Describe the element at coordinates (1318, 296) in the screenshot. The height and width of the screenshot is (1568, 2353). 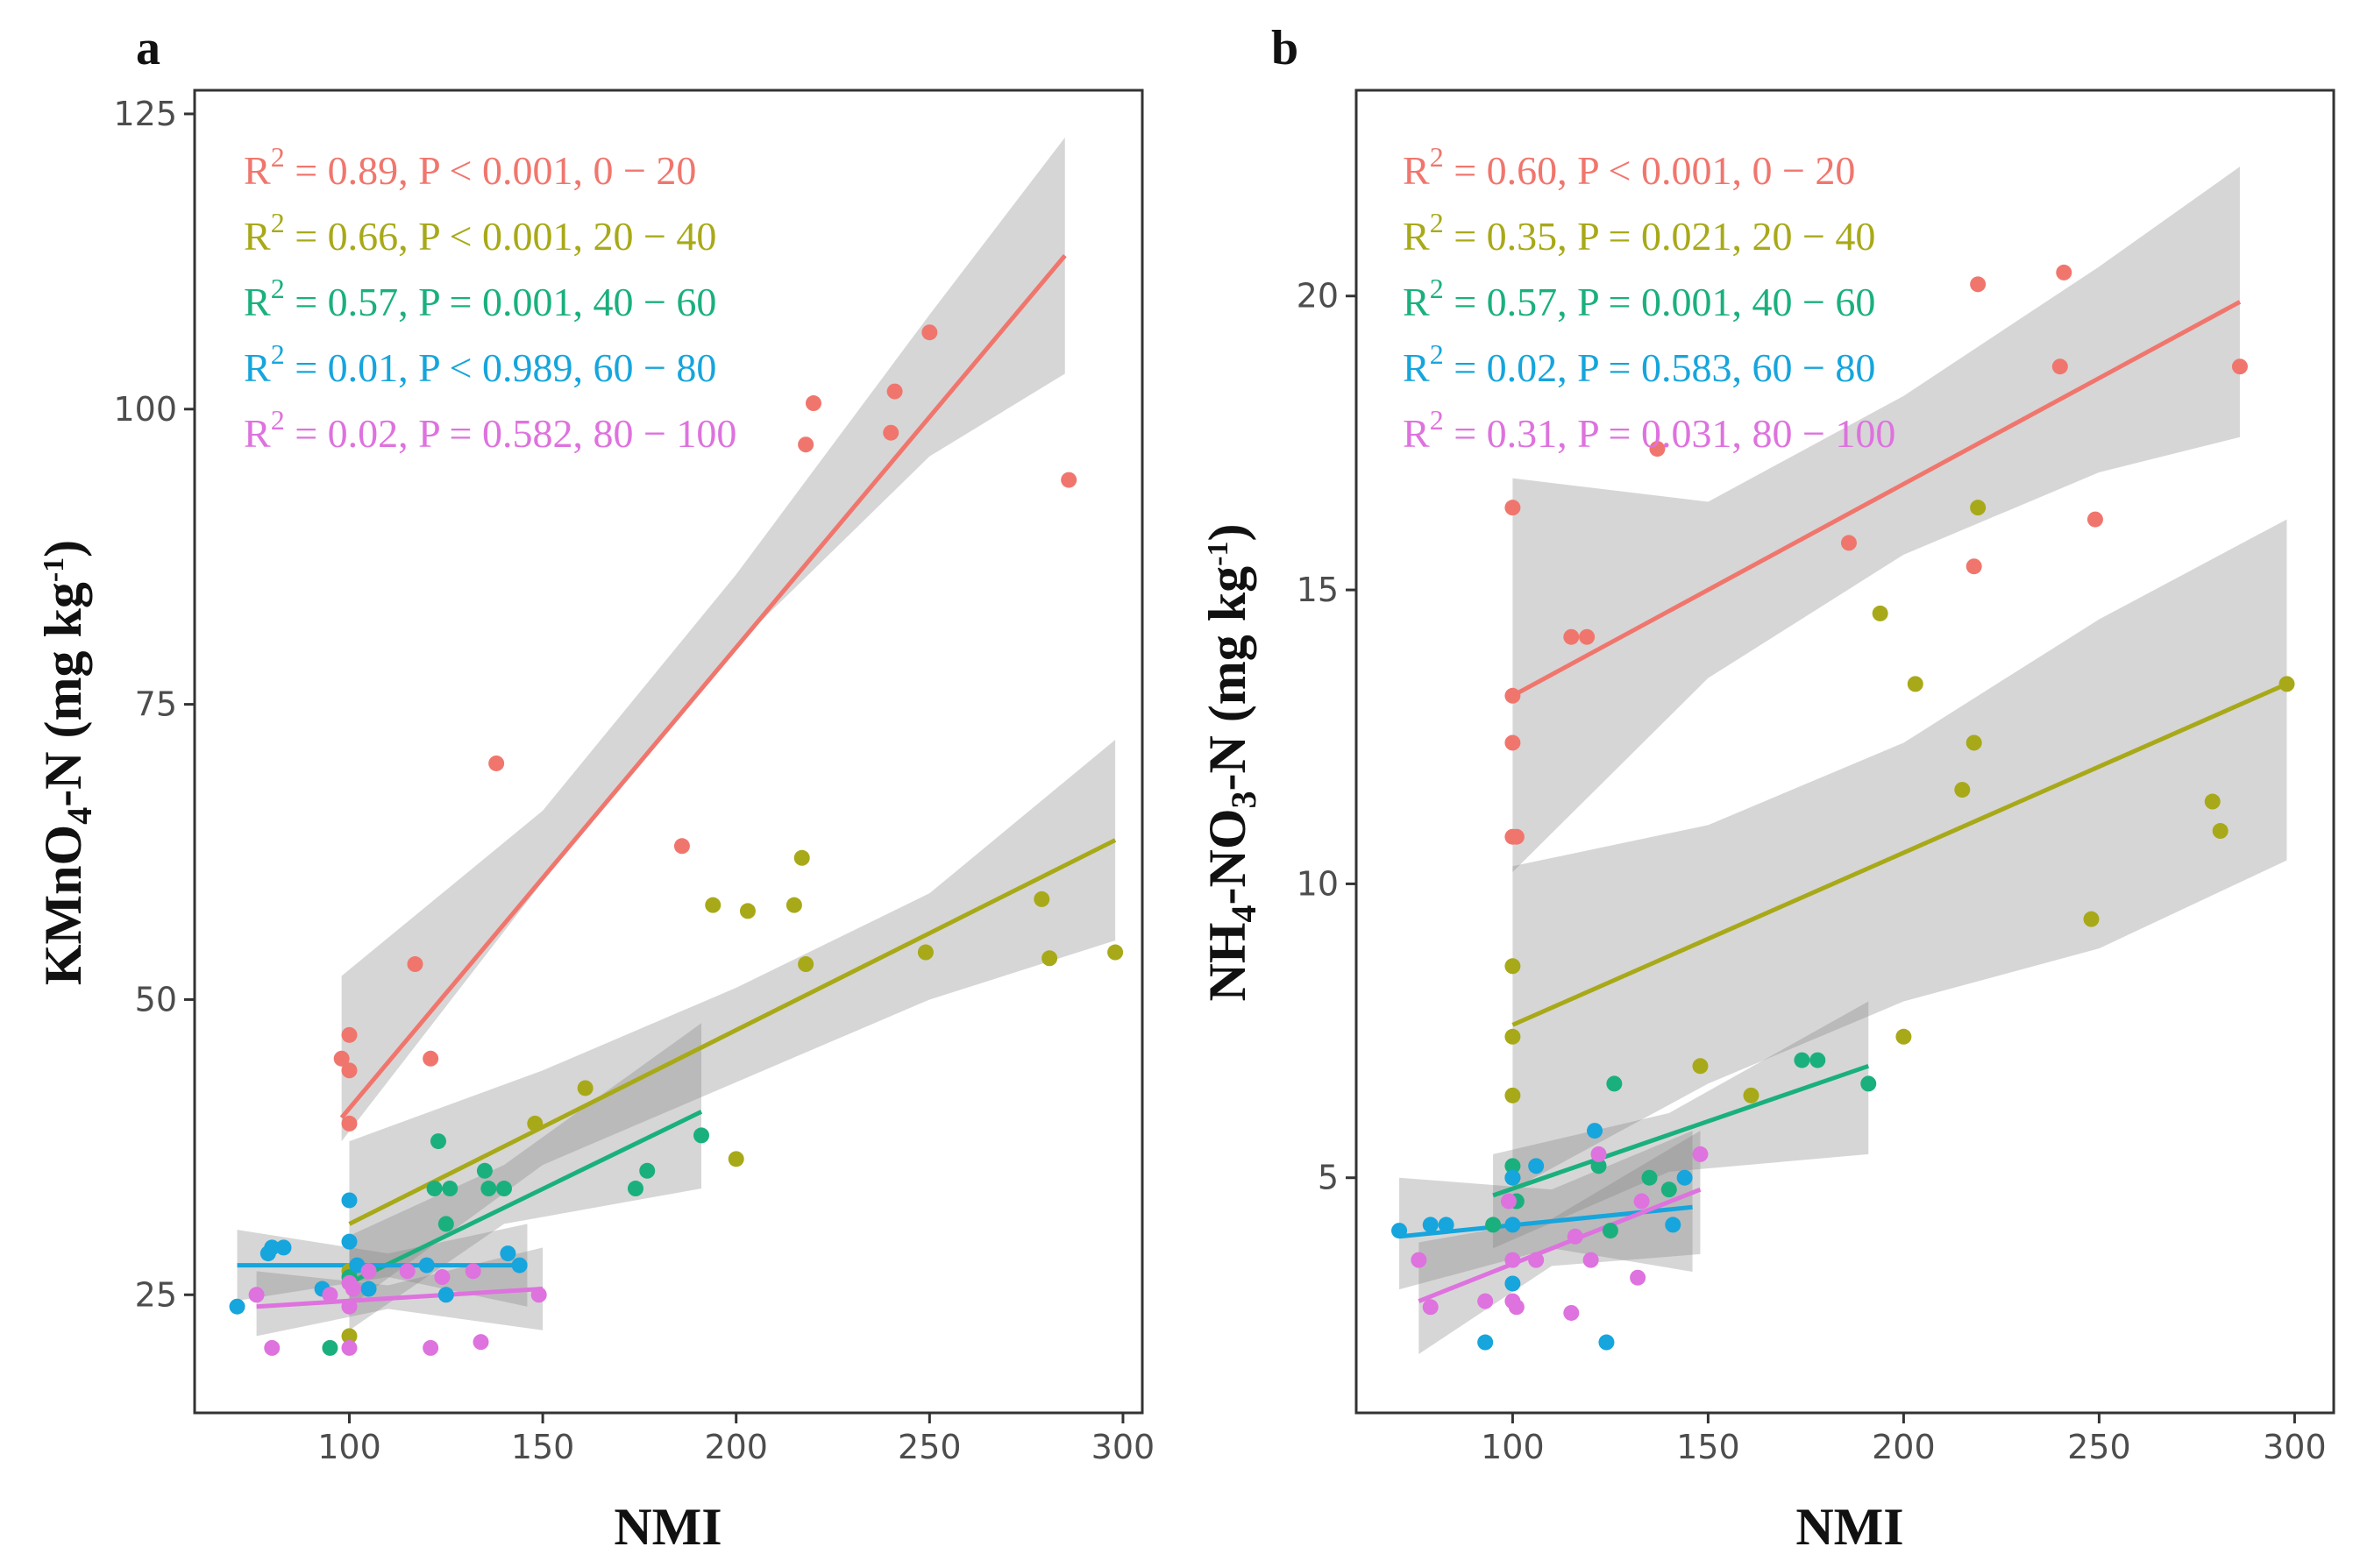
I see `y-tick-label: 20` at that location.